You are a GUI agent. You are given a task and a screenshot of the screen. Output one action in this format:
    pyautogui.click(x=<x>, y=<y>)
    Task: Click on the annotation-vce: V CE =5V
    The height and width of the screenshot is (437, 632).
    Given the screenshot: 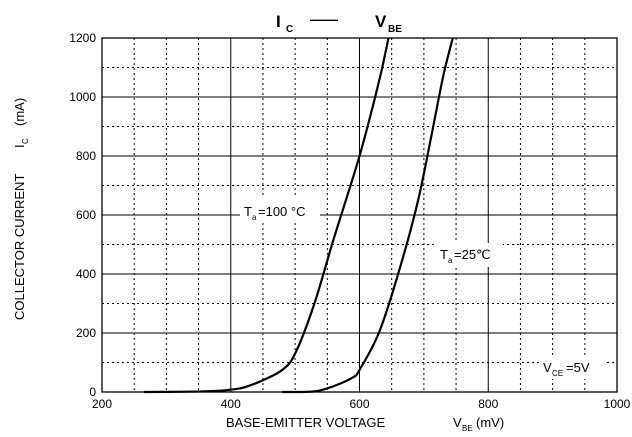 What is the action you would take?
    pyautogui.click(x=572, y=368)
    